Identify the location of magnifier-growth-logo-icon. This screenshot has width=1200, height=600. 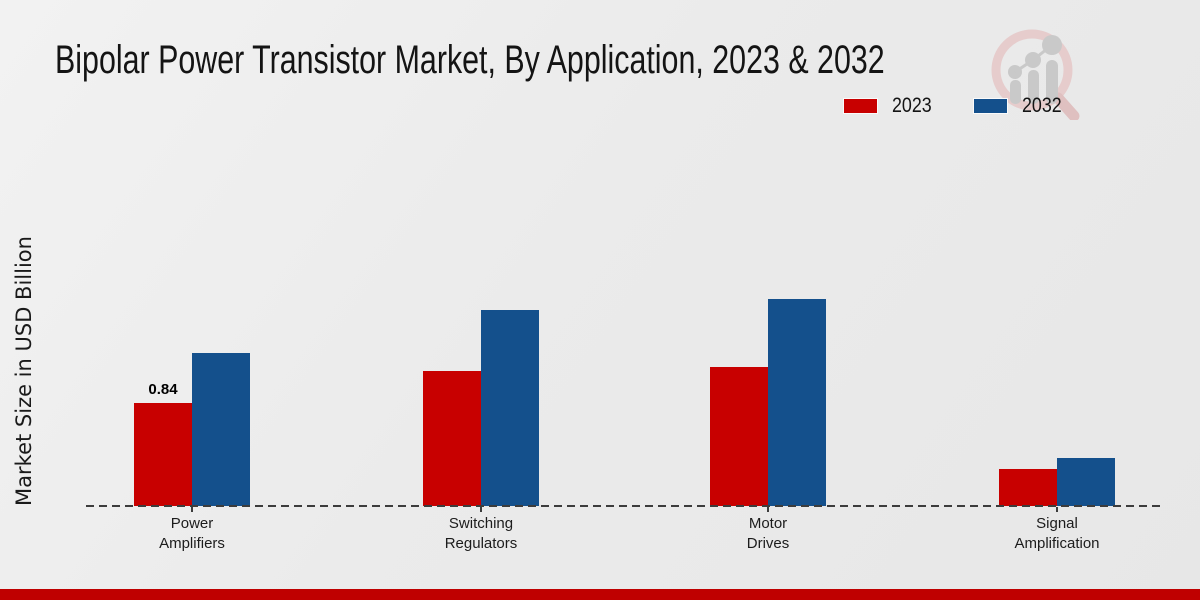
(1035, 74).